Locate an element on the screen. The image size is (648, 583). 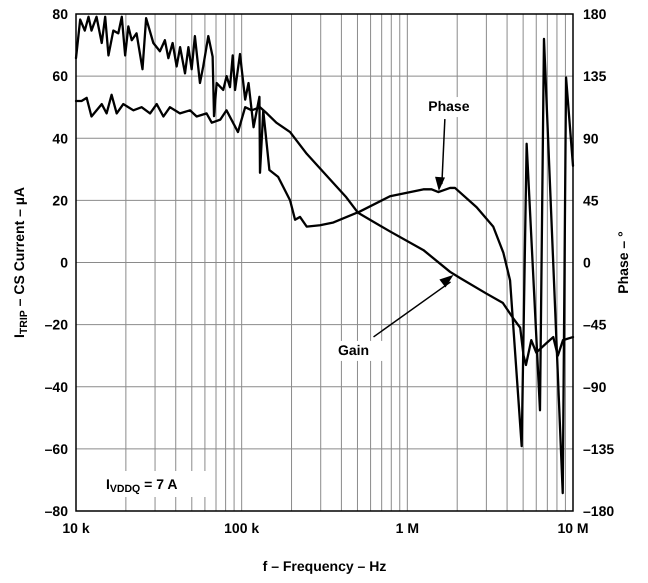
y-tick-label: –20 is located at coordinates (56, 324).